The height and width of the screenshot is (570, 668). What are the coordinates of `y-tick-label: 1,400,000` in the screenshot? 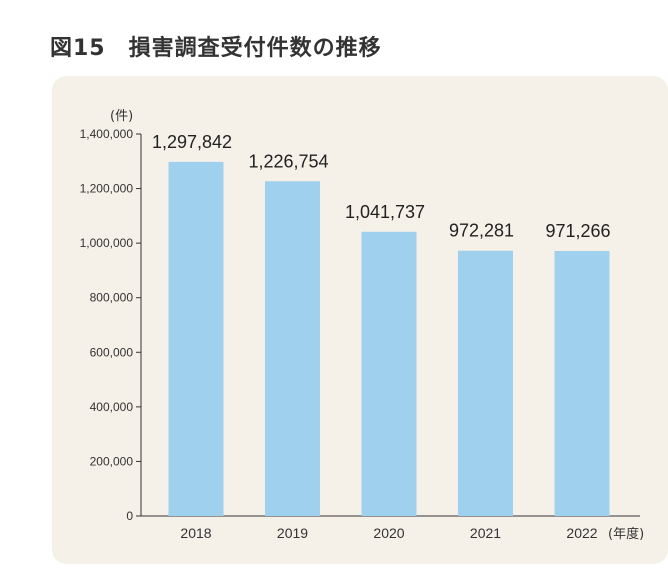 It's located at (107, 134).